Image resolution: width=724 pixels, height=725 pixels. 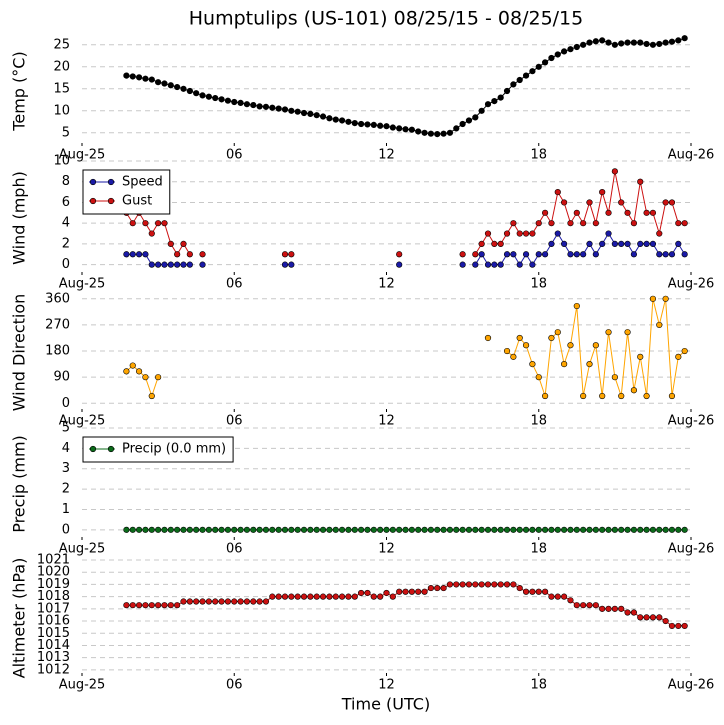 What do you see at coordinates (234, 685) in the screenshot?
I see `x-tick-label: 06` at bounding box center [234, 685].